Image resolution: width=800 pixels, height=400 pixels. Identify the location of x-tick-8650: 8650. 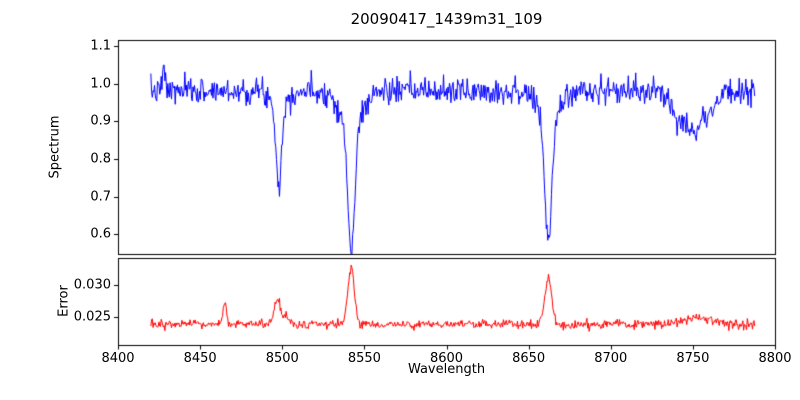
(529, 358).